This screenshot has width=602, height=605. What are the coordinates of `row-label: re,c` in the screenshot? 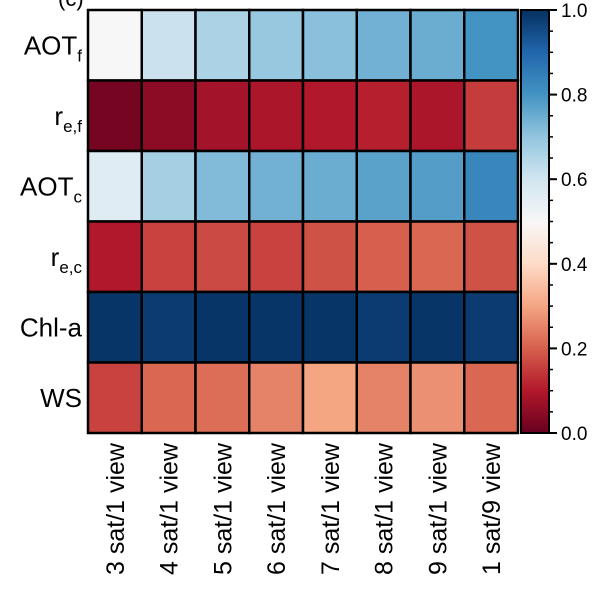 It's located at (67, 259).